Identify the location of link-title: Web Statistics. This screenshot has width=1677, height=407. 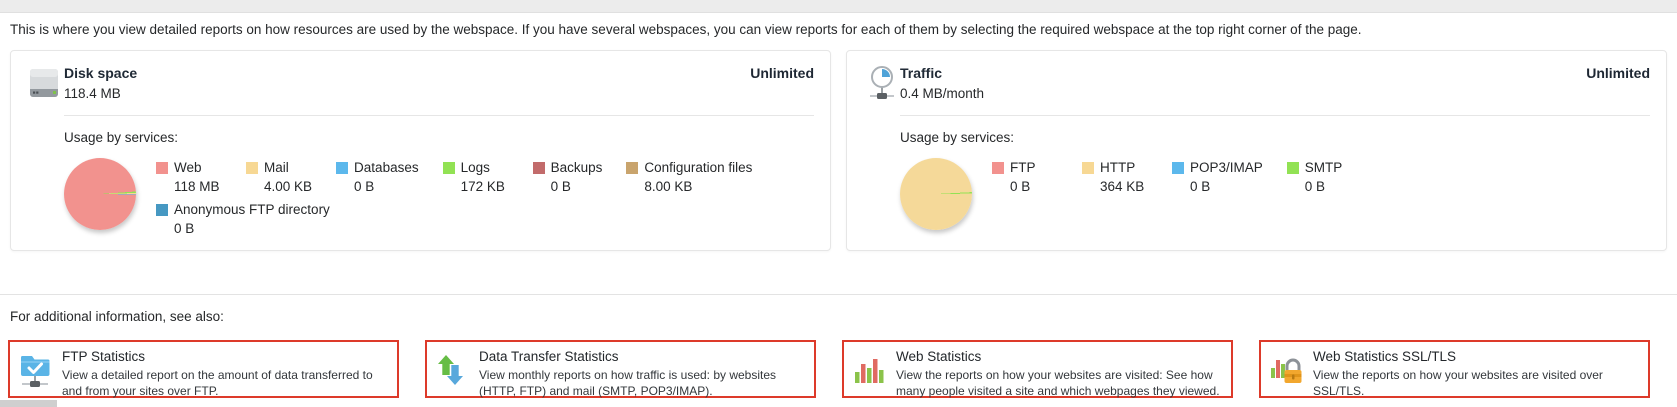
(939, 356).